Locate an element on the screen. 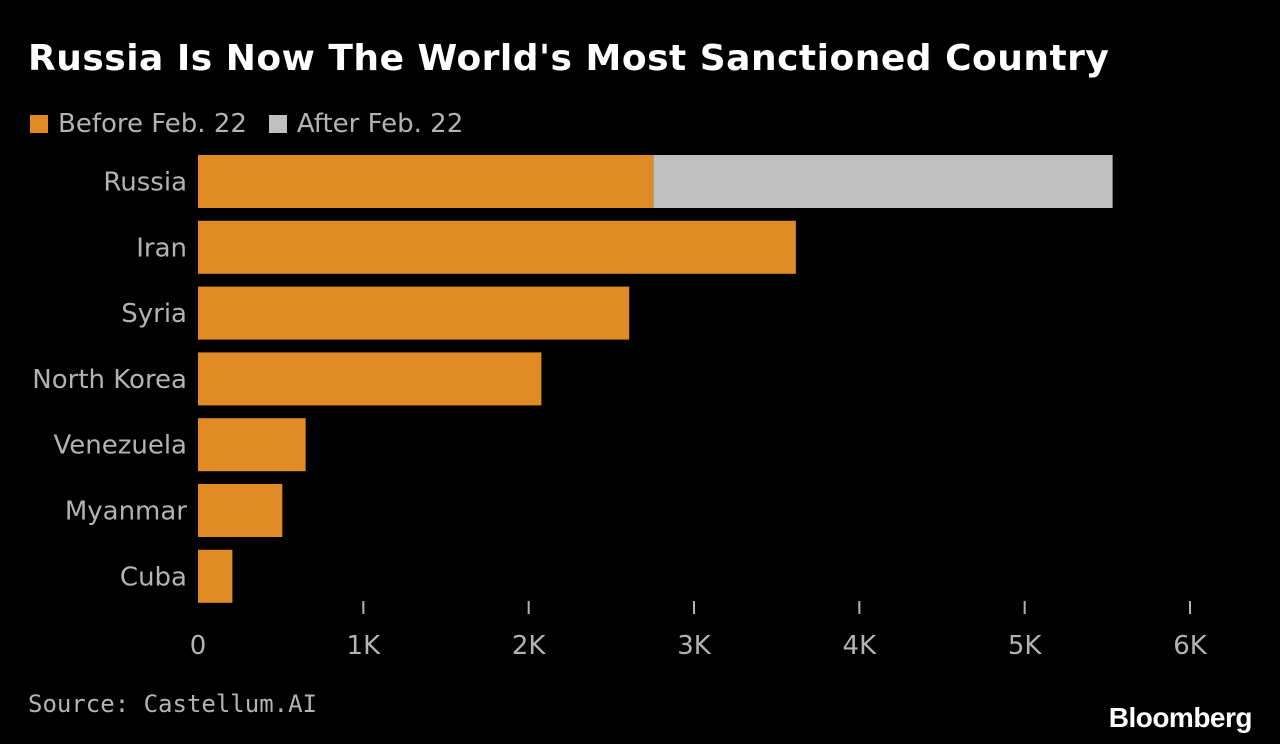 The width and height of the screenshot is (1280, 744). bar-myanmar-before is located at coordinates (240, 510).